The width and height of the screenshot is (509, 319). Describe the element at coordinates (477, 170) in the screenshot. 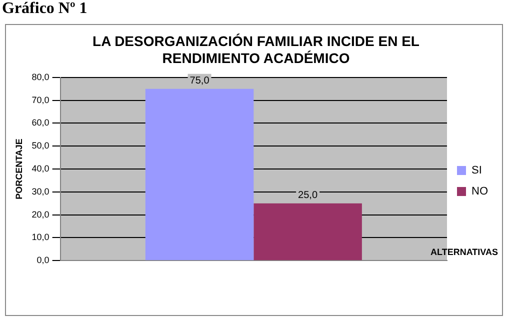

I see `legend-label: SI` at that location.